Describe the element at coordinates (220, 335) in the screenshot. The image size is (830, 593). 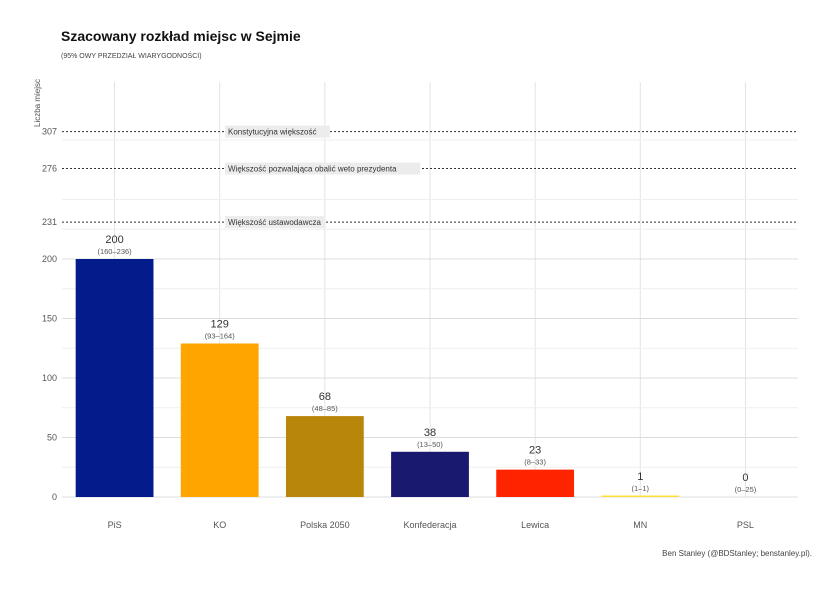
I see `interval-label: (93–164)` at that location.